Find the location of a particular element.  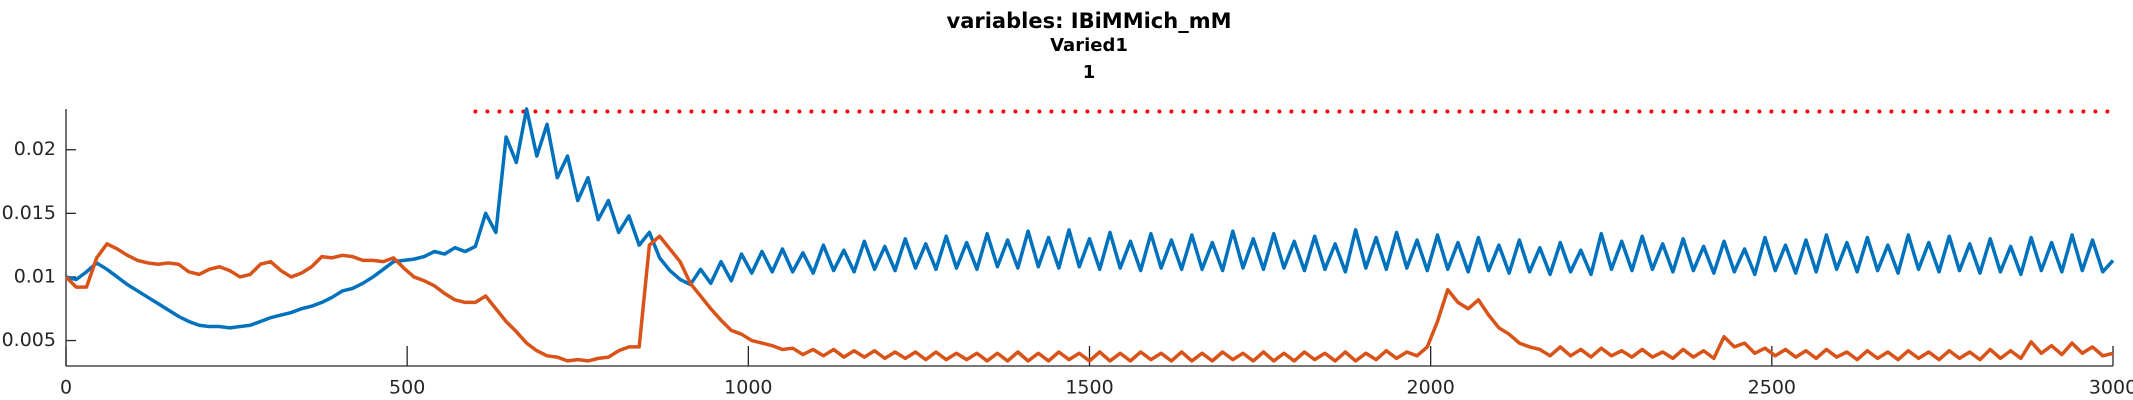

x-tick-label: 2500 is located at coordinates (1772, 388).